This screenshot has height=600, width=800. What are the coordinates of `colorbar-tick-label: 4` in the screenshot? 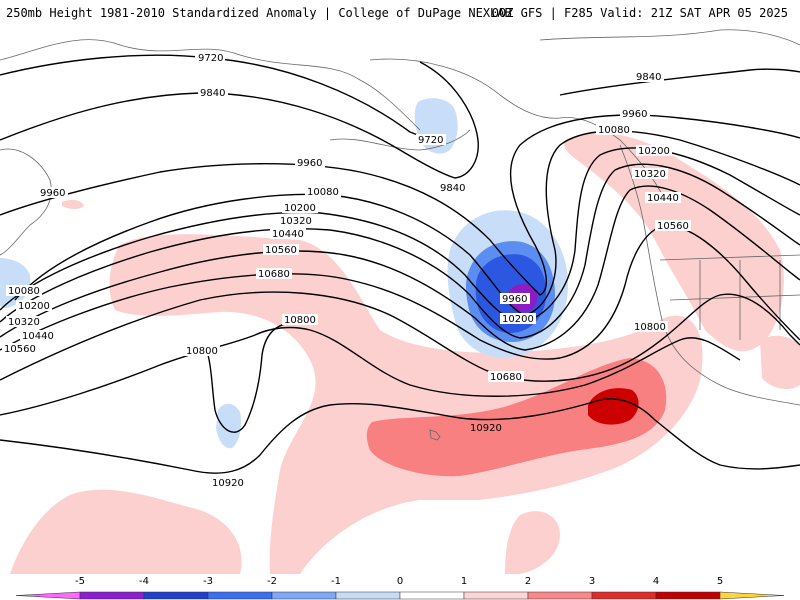 It's located at (656, 581).